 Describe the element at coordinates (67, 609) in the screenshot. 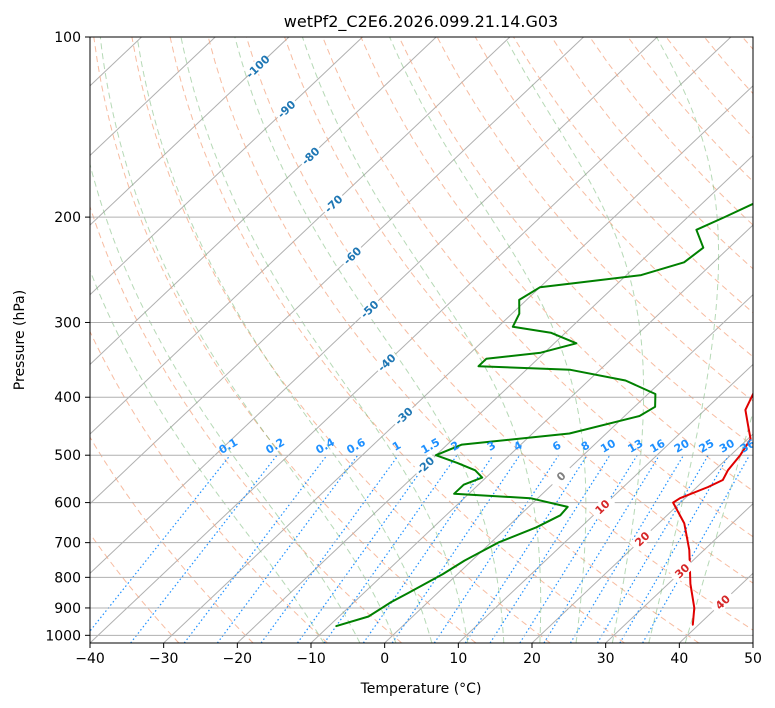

I see `y-tick-label: 900` at that location.